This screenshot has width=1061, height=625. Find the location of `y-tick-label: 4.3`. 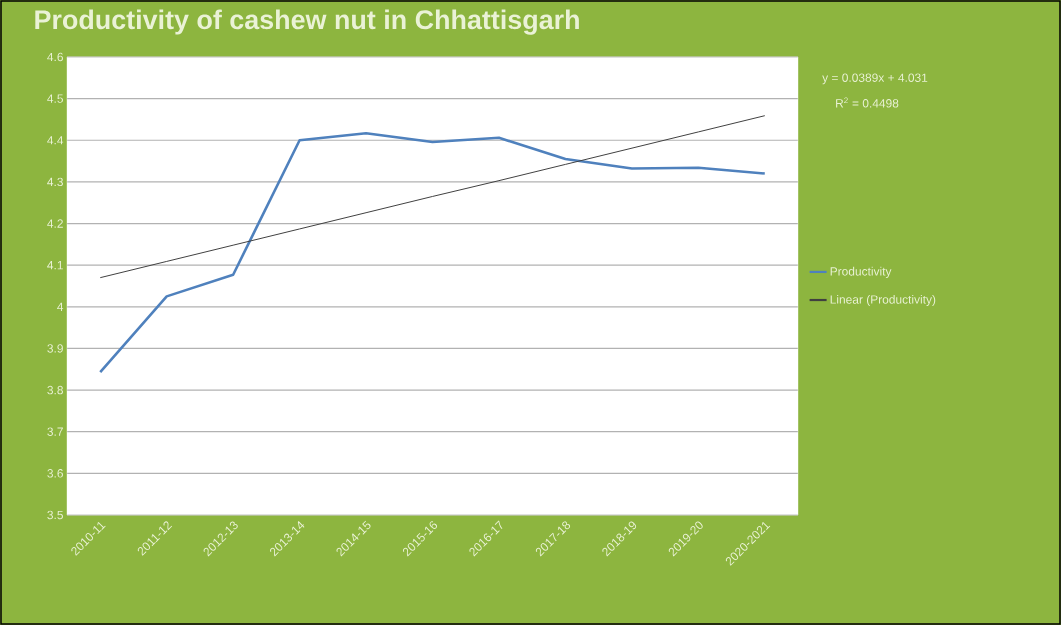

y-tick-label: 4.3 is located at coordinates (55, 182).